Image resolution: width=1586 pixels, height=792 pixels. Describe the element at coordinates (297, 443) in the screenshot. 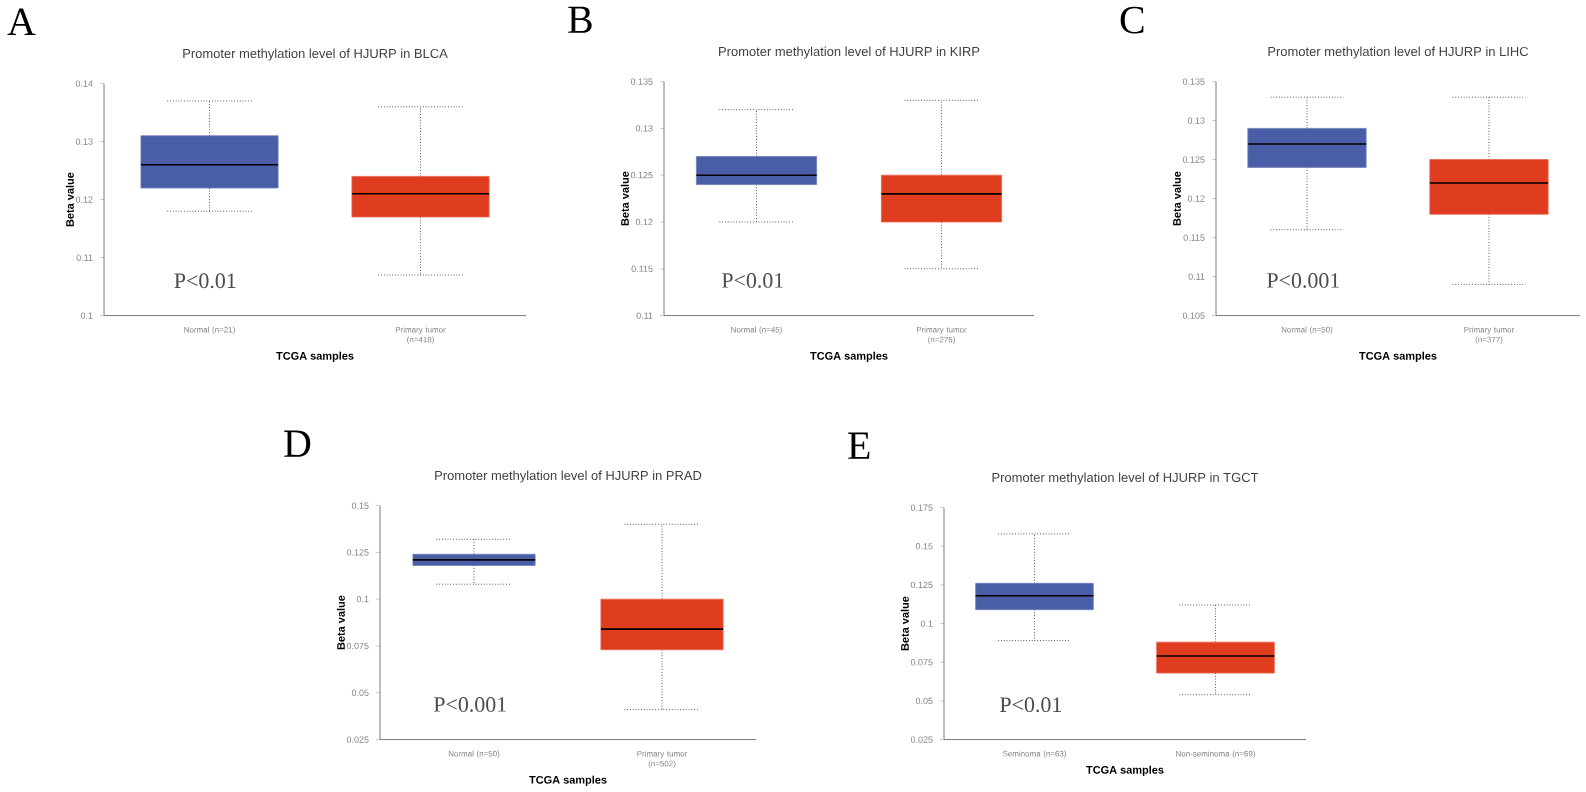

I see `text: D` at that location.